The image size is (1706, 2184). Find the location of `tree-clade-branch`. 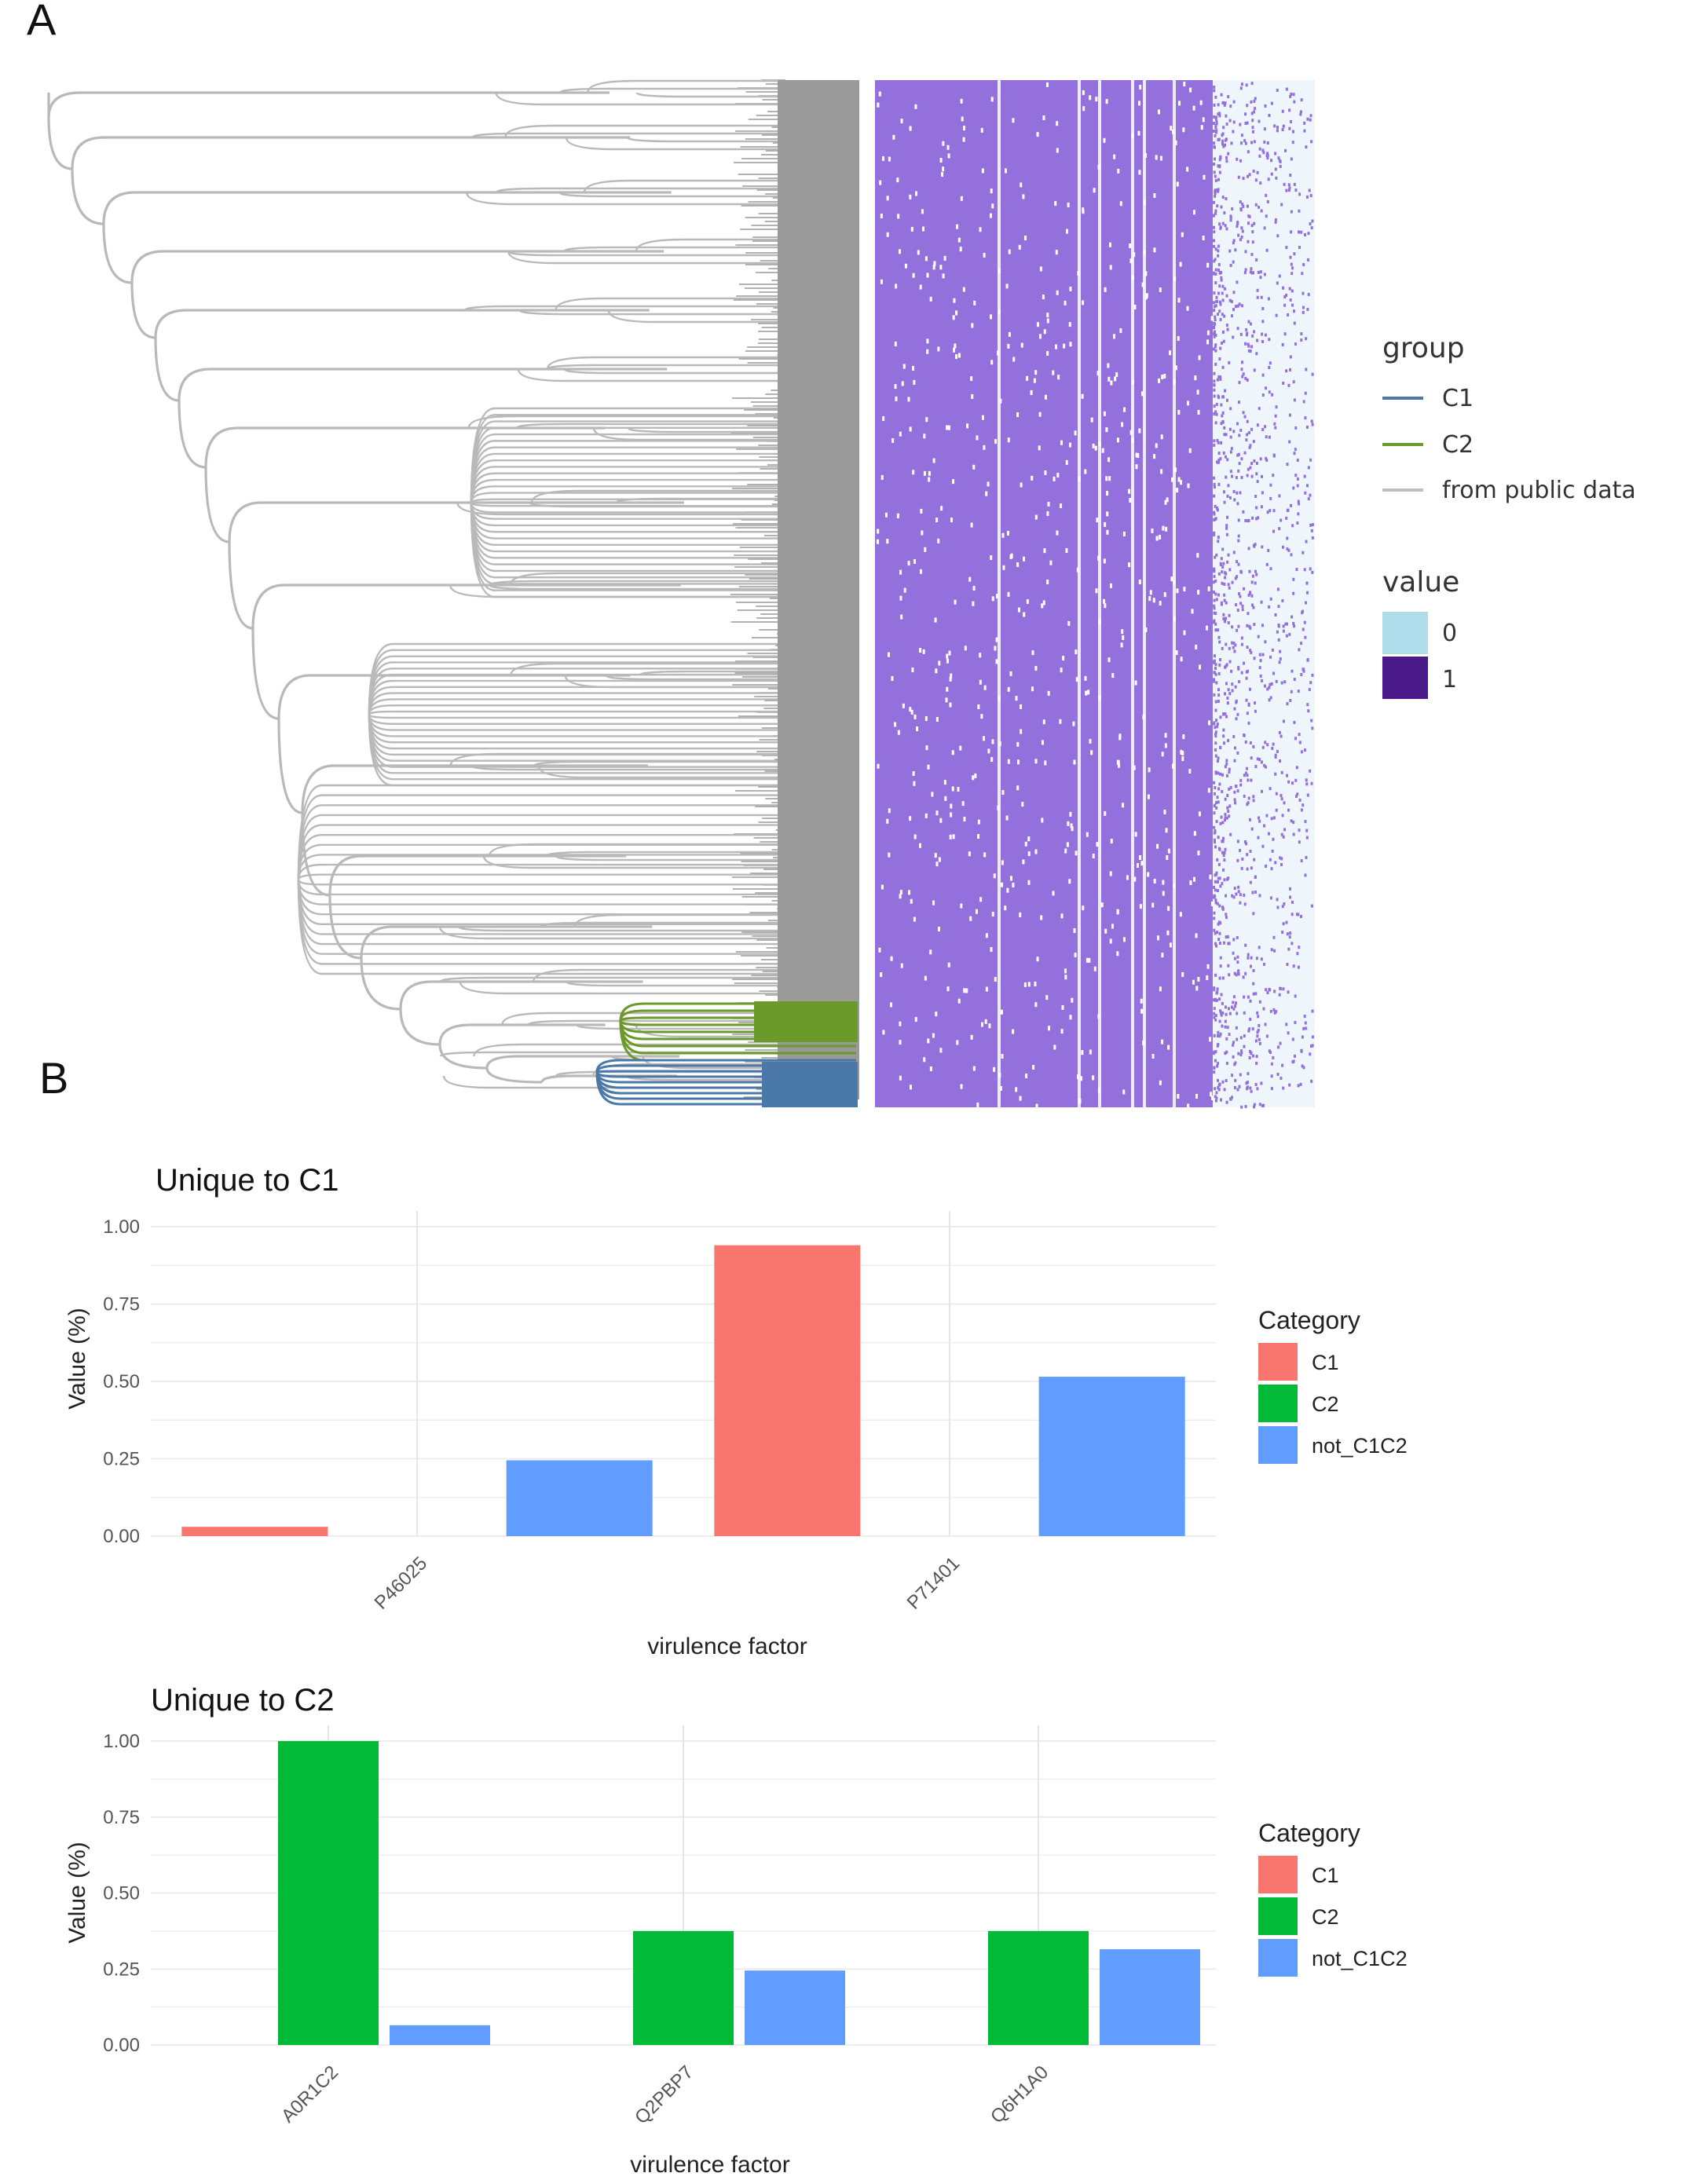

tree-clade-branch is located at coordinates (573, 688).